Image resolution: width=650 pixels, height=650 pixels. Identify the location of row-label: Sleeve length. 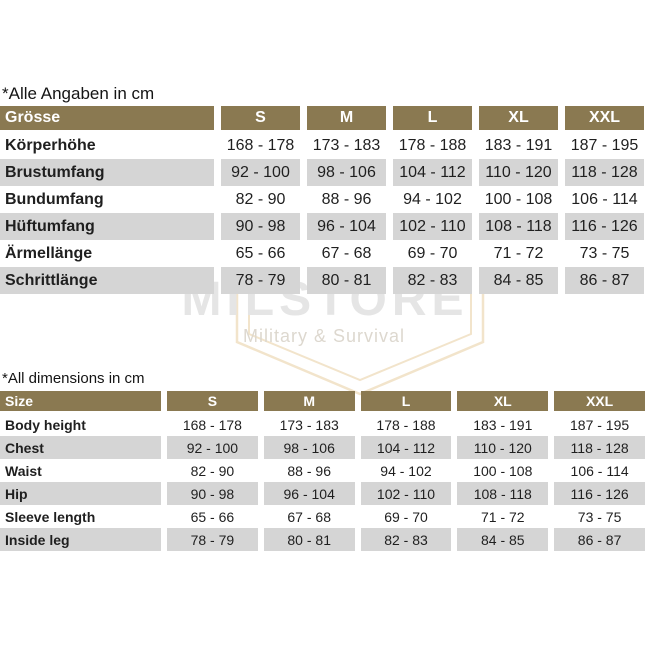
(80, 516).